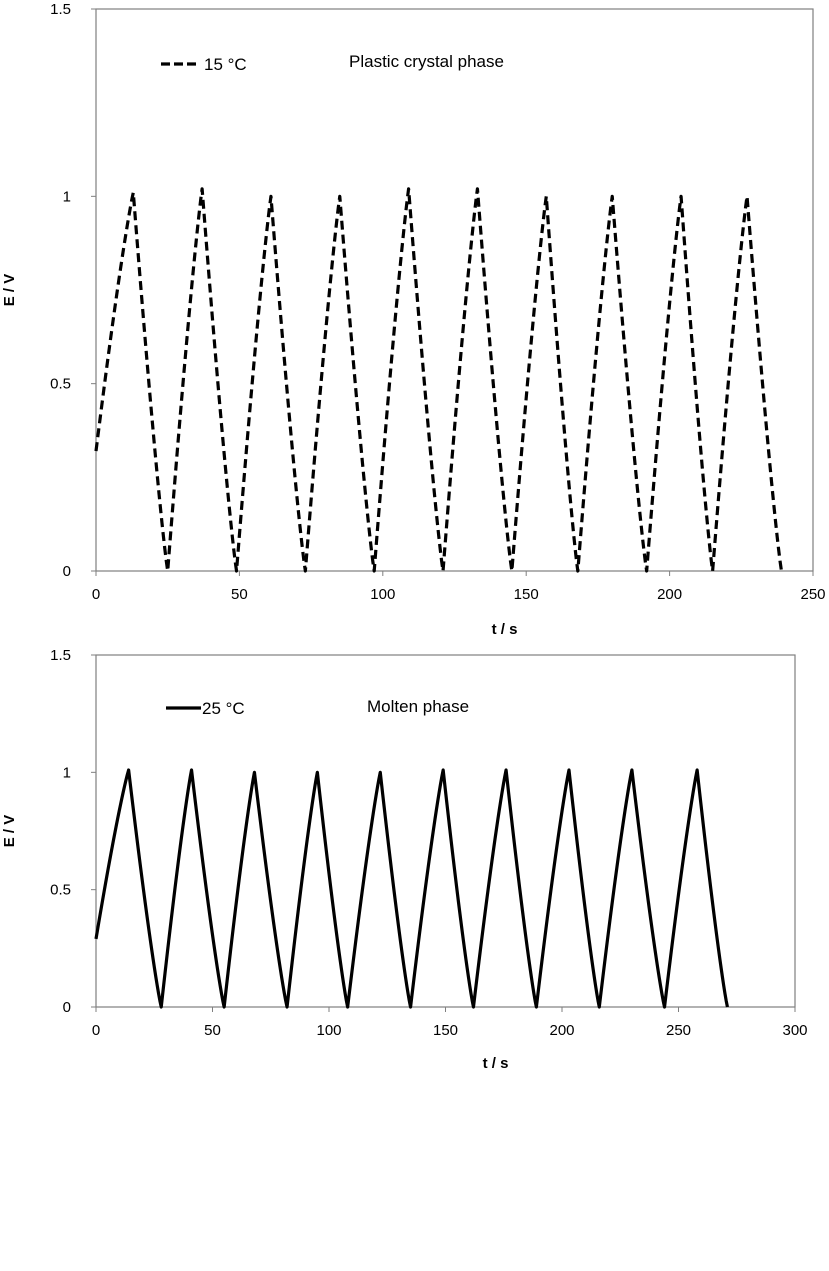 The width and height of the screenshot is (829, 1271). Describe the element at coordinates (418, 706) in the screenshot. I see `phase-annotation: Molten phase` at that location.